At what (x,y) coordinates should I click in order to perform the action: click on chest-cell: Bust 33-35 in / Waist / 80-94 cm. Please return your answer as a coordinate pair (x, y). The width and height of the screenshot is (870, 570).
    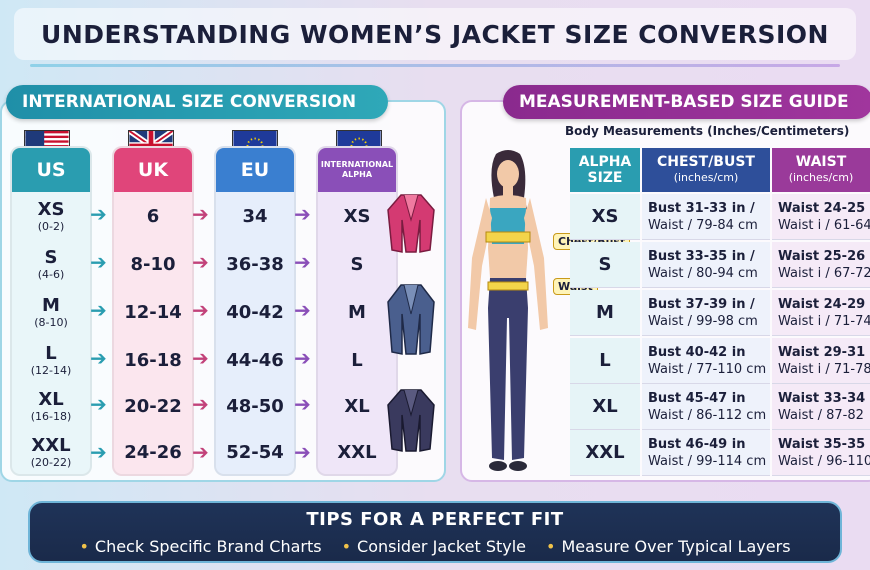
    Looking at the image, I should click on (706, 265).